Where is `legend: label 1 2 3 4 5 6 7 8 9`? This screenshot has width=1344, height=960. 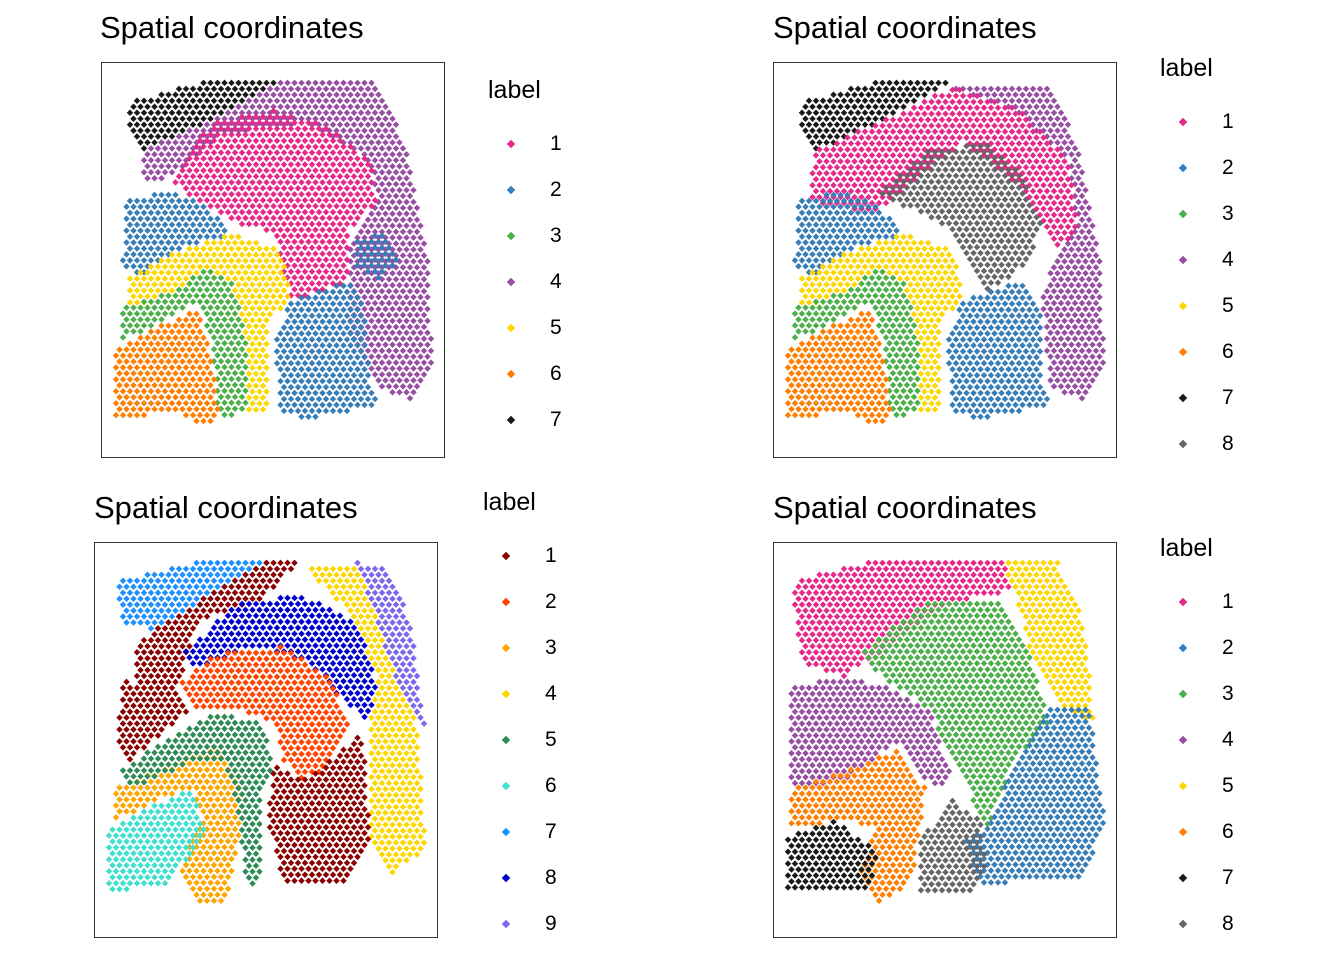
legend: label 1 2 3 4 5 6 7 8 9 is located at coordinates (520, 712).